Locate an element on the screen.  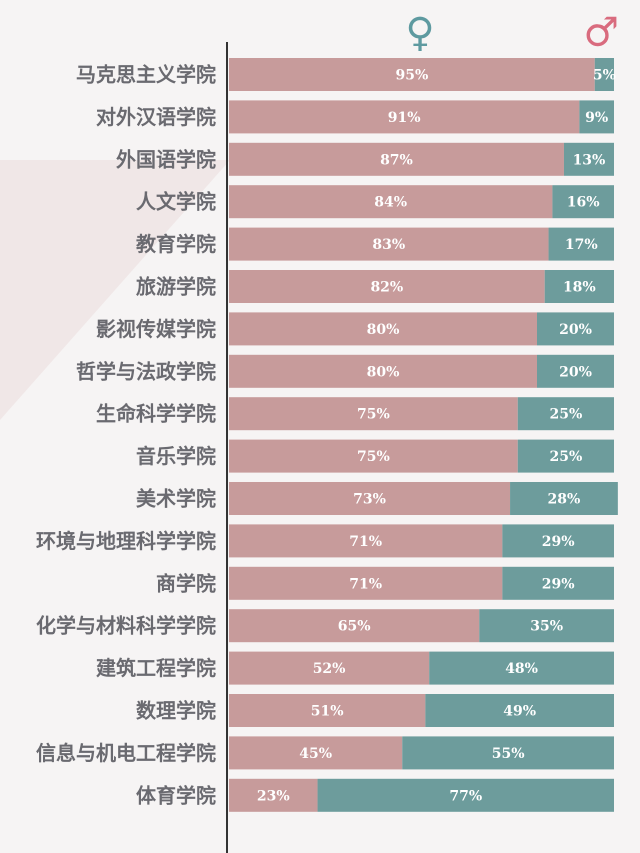
category-label: 外国语学院 is located at coordinates (166, 159).